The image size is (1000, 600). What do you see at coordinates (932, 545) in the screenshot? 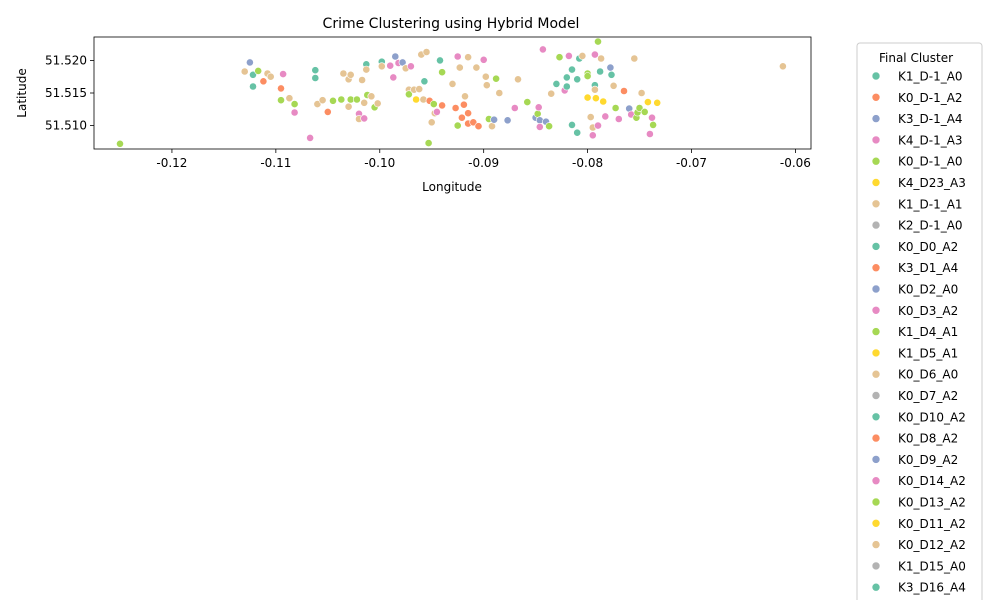
I see `legend-label: K0_D12_A2` at bounding box center [932, 545].